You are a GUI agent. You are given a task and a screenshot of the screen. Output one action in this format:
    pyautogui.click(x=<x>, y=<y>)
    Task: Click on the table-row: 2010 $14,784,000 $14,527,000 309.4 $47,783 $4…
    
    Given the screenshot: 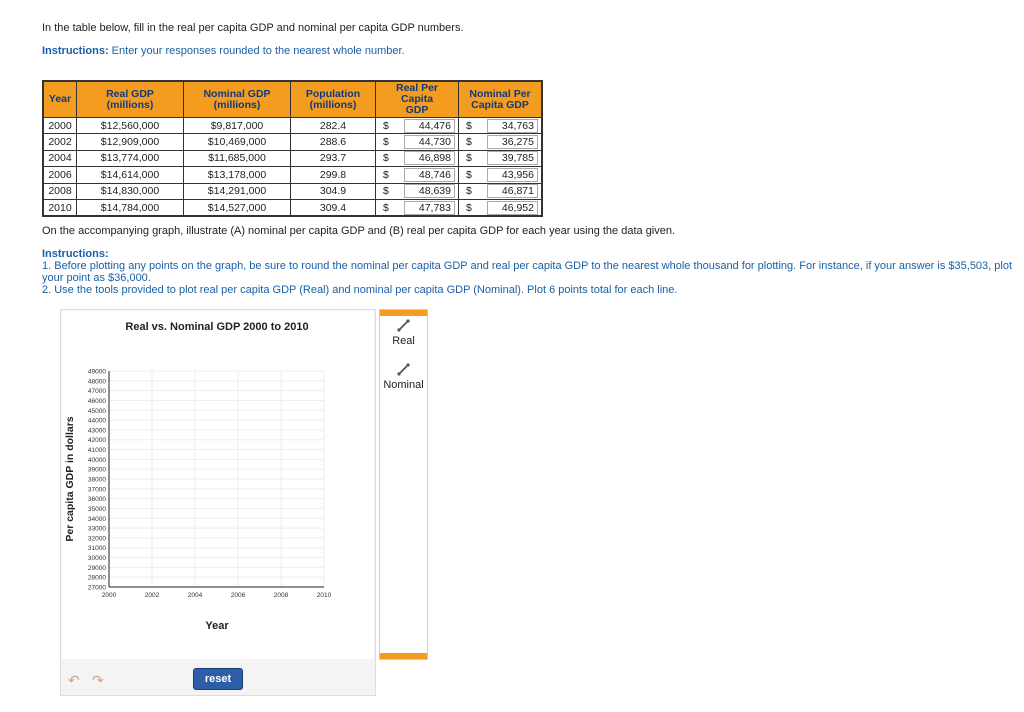 What is the action you would take?
    pyautogui.click(x=292, y=207)
    